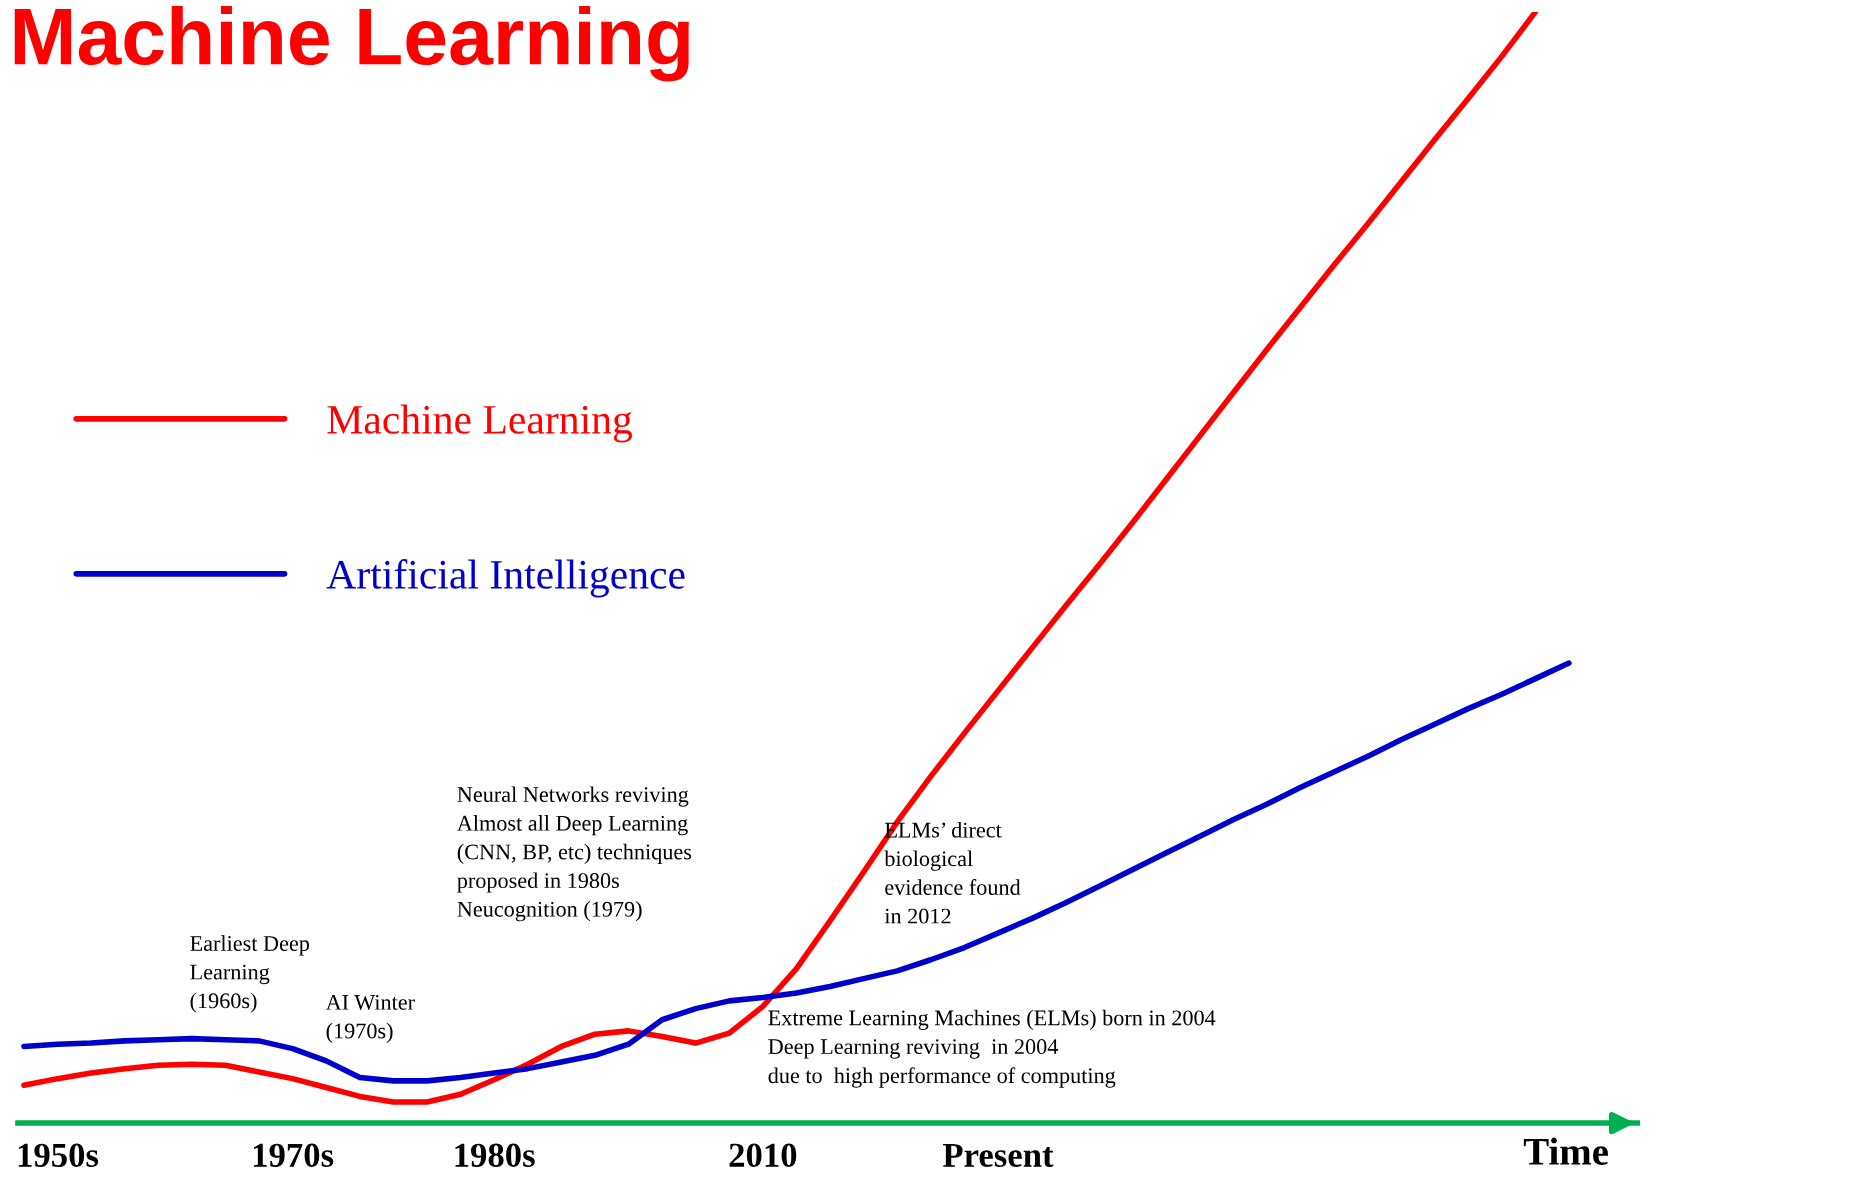 This screenshot has height=1190, width=1874. Describe the element at coordinates (58, 1155) in the screenshot. I see `x-tick-label: 1950s` at that location.